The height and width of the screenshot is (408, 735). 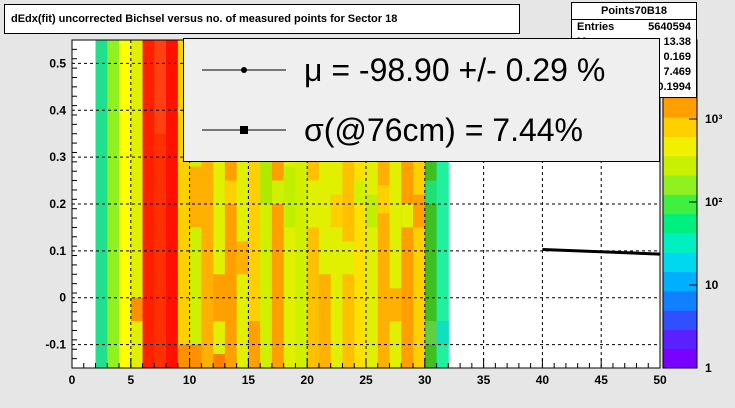 I want to click on x-tick-label: 50, so click(x=660, y=380).